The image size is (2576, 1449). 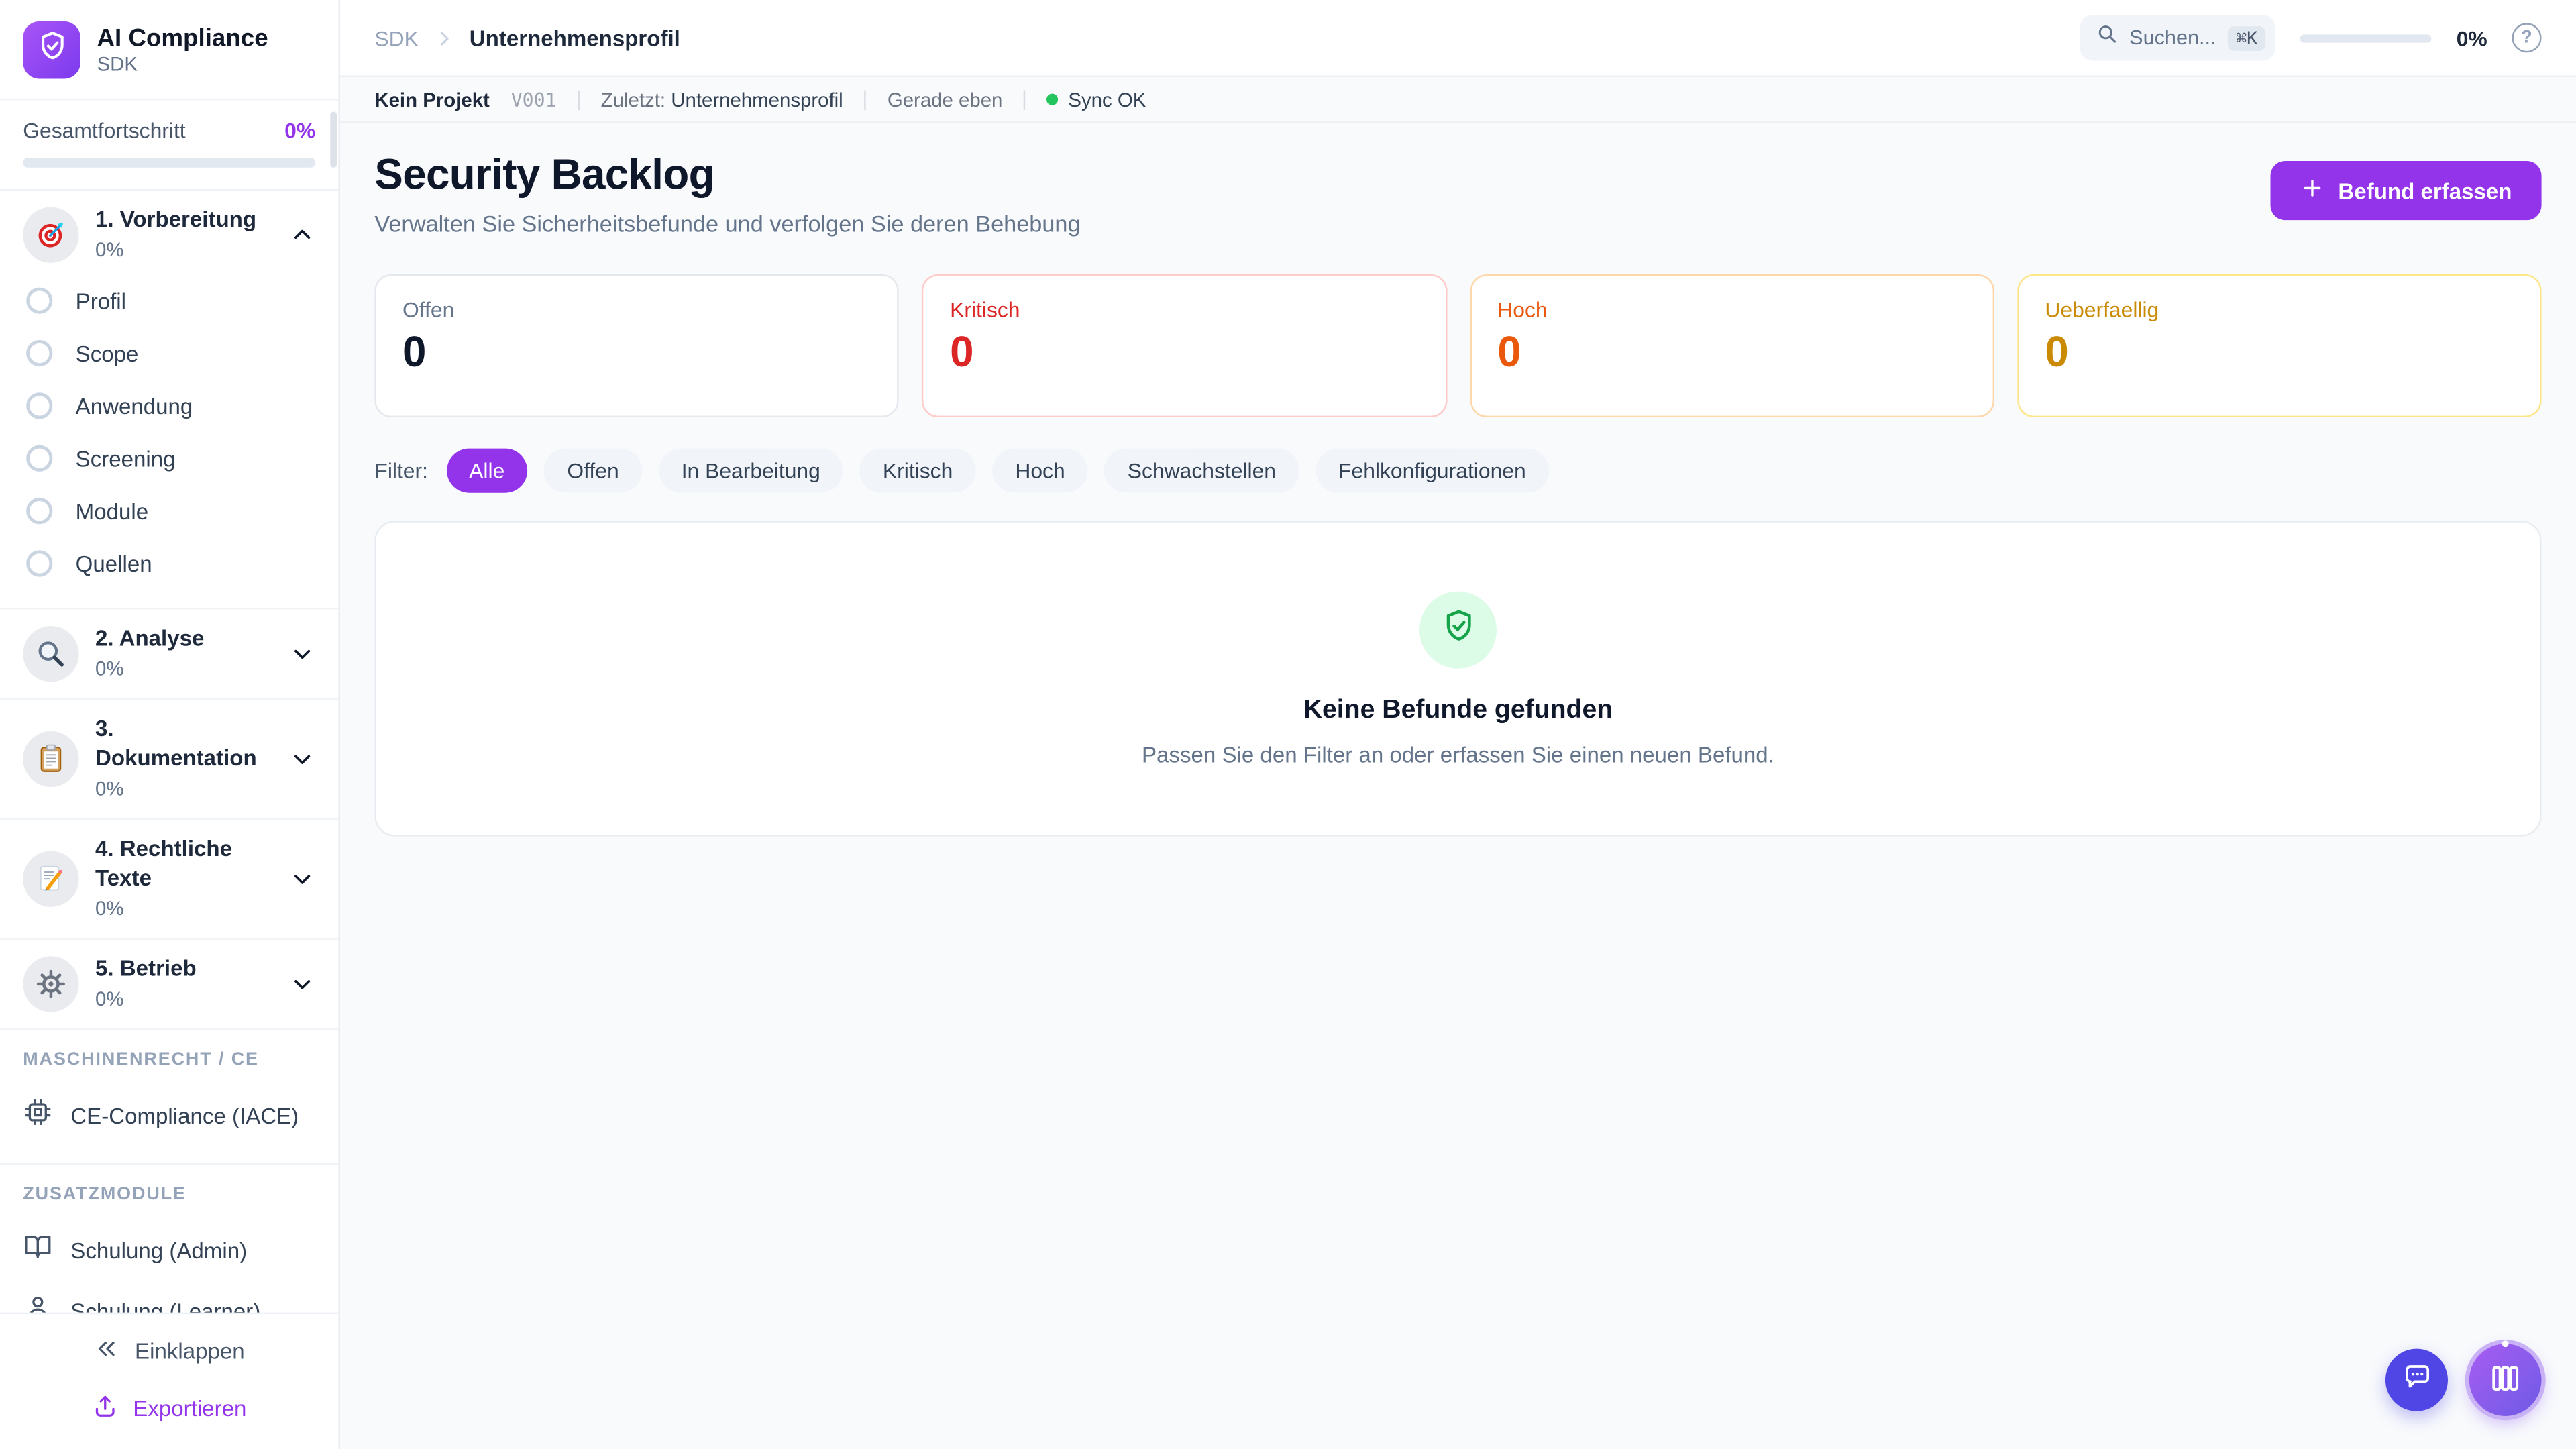 What do you see at coordinates (169, 1380) in the screenshot?
I see `sidebar-footer: Einklappen Exportieren` at bounding box center [169, 1380].